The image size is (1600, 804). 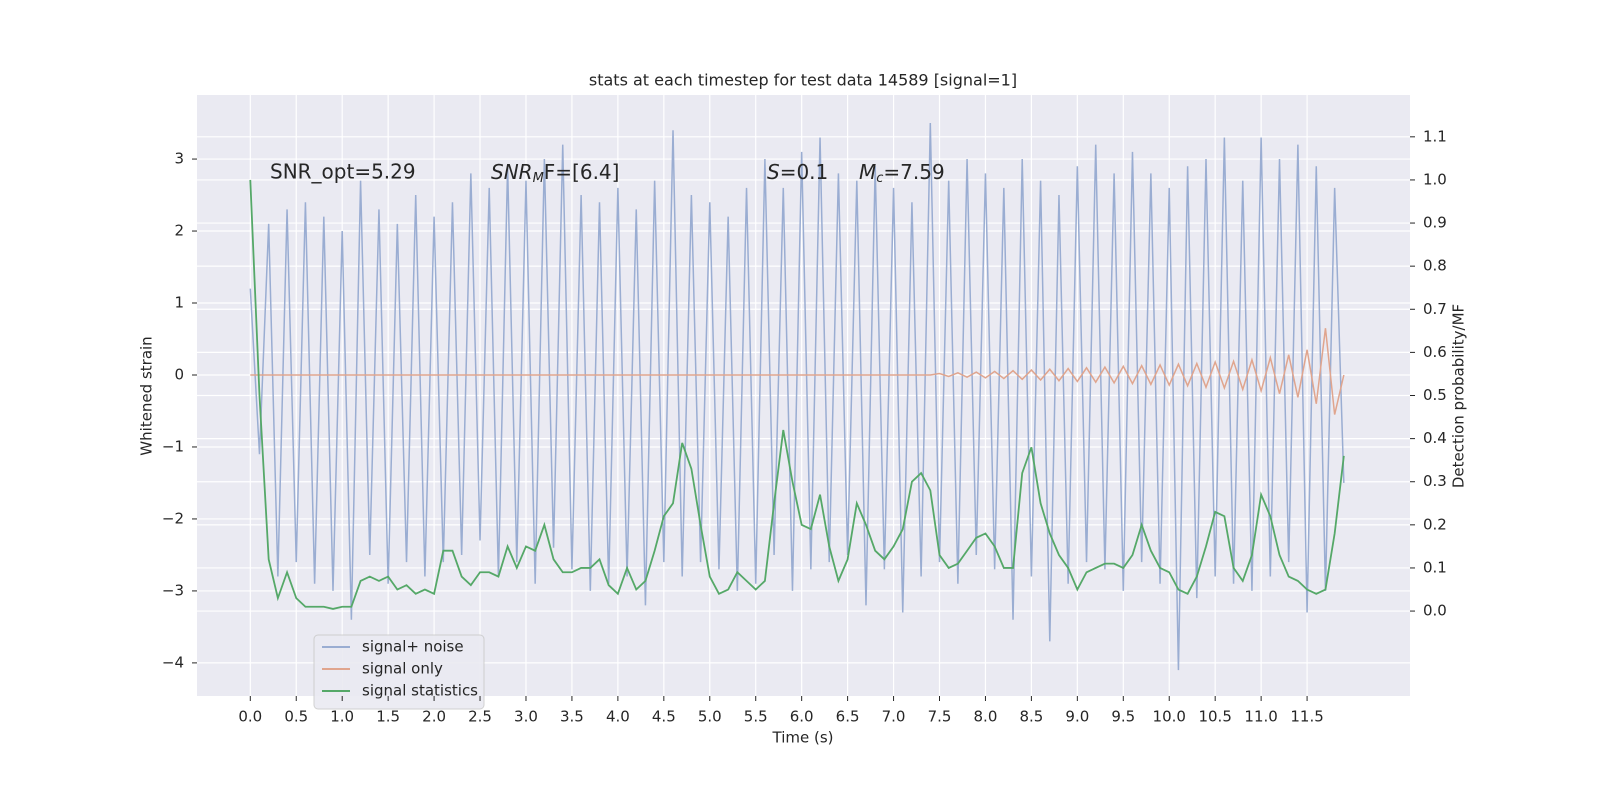 What do you see at coordinates (434, 717) in the screenshot?
I see `x-tick-label: 2.0` at bounding box center [434, 717].